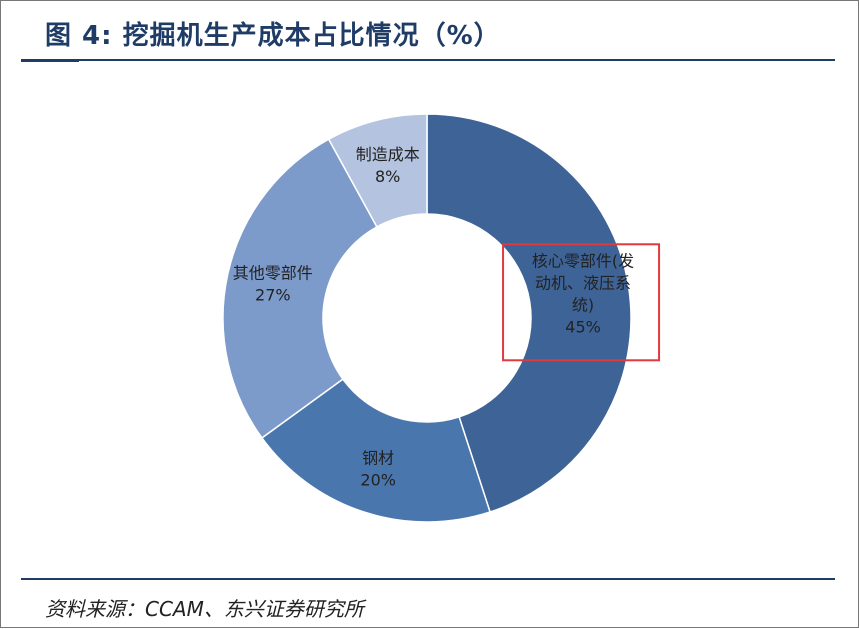  What do you see at coordinates (273, 284) in the screenshot?
I see `slice-label-group-3: 其他零部件 27%` at bounding box center [273, 284].